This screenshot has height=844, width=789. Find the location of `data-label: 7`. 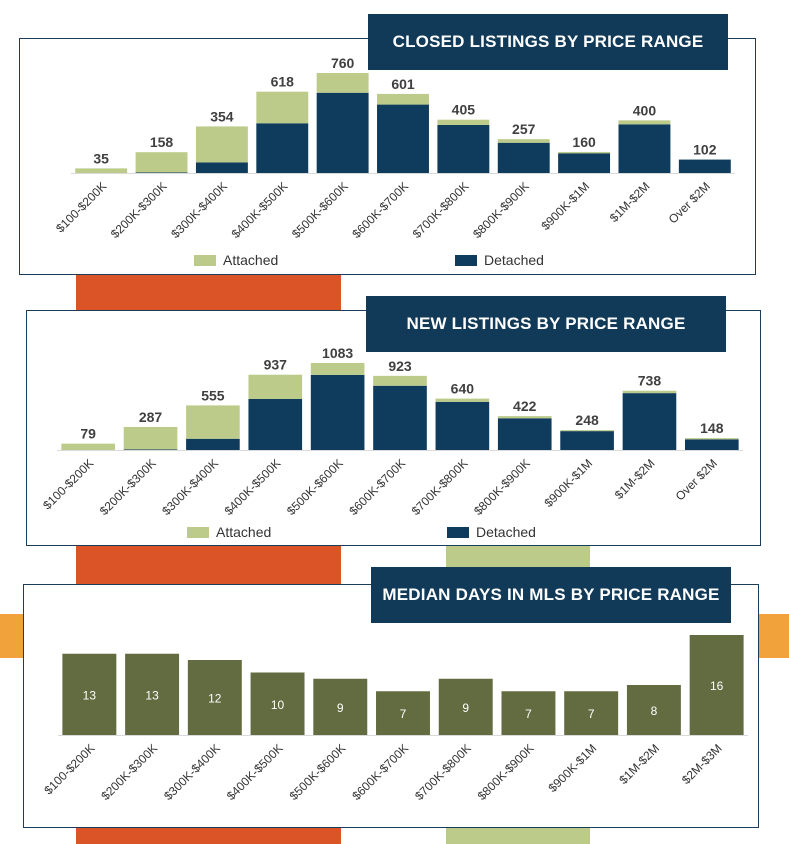

data-label: 7 is located at coordinates (528, 714).